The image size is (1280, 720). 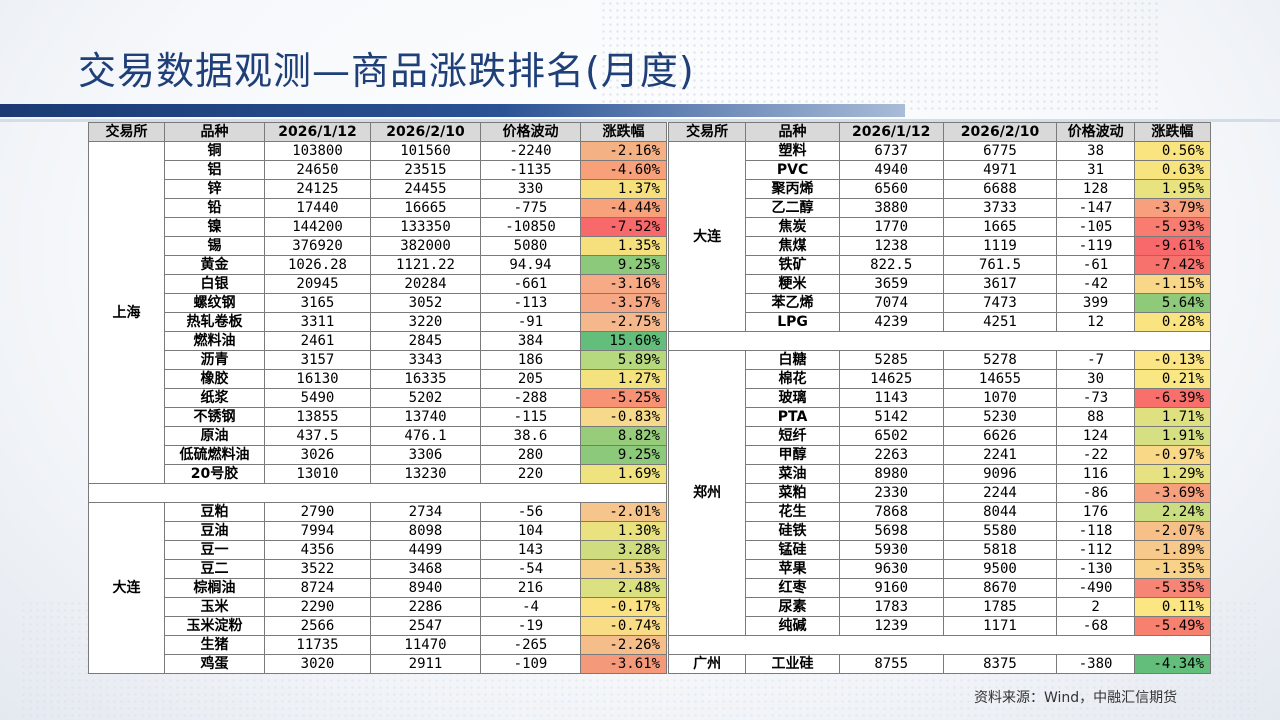 What do you see at coordinates (1172, 664) in the screenshot?
I see `change-pct-cell: -4.34%` at bounding box center [1172, 664].